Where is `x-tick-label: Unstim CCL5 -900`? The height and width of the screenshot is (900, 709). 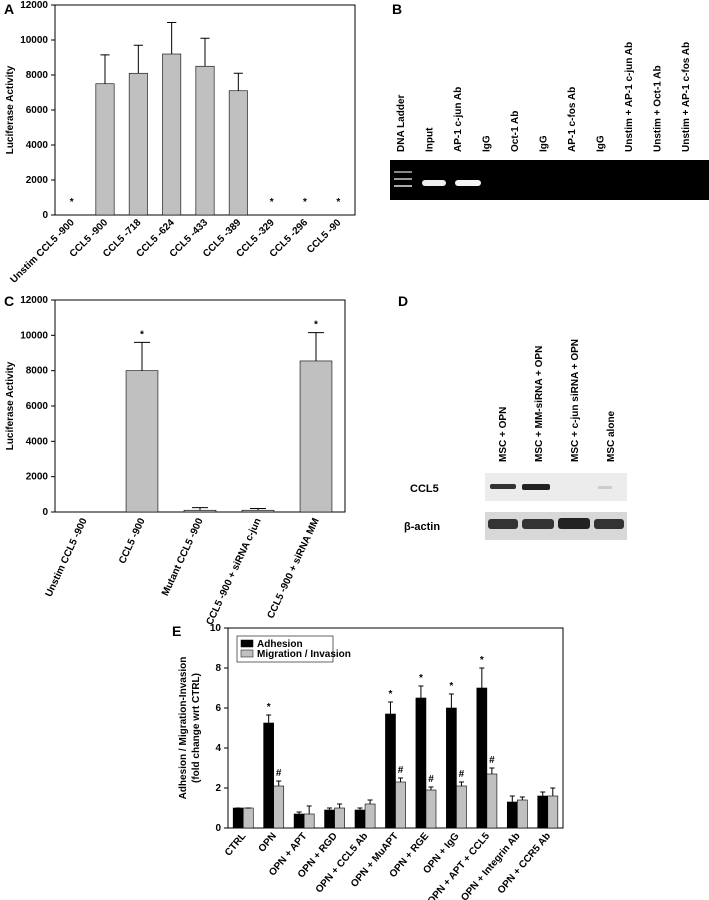
x-tick-label: Unstim CCL5 -900 is located at coordinates (67, 557).